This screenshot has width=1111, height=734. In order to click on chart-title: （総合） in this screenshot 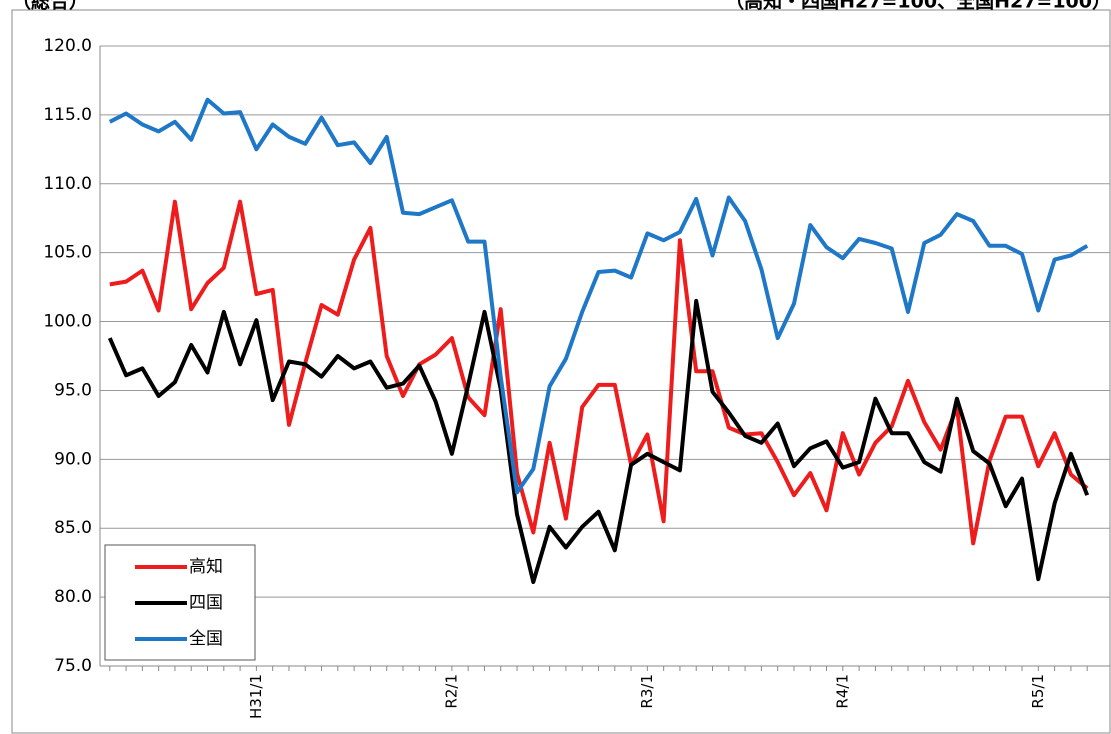, I will do `click(50, 6)`.